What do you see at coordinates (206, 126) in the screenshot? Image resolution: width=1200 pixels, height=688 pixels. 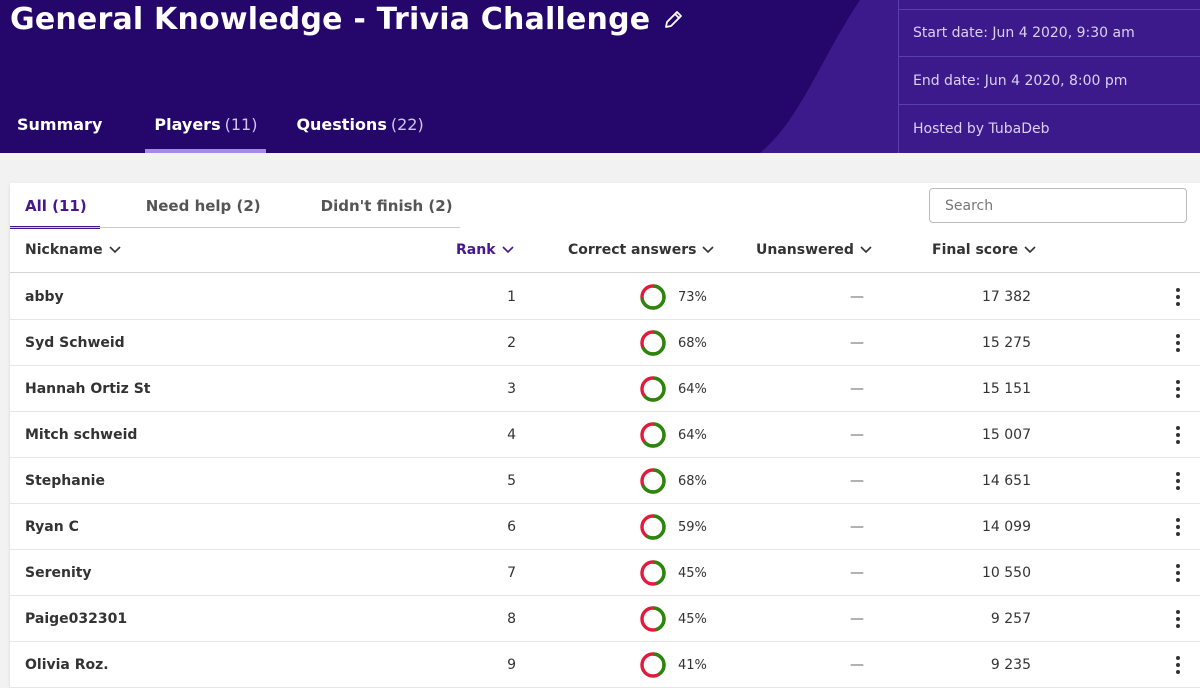 I see `tab-players: Players (11)` at bounding box center [206, 126].